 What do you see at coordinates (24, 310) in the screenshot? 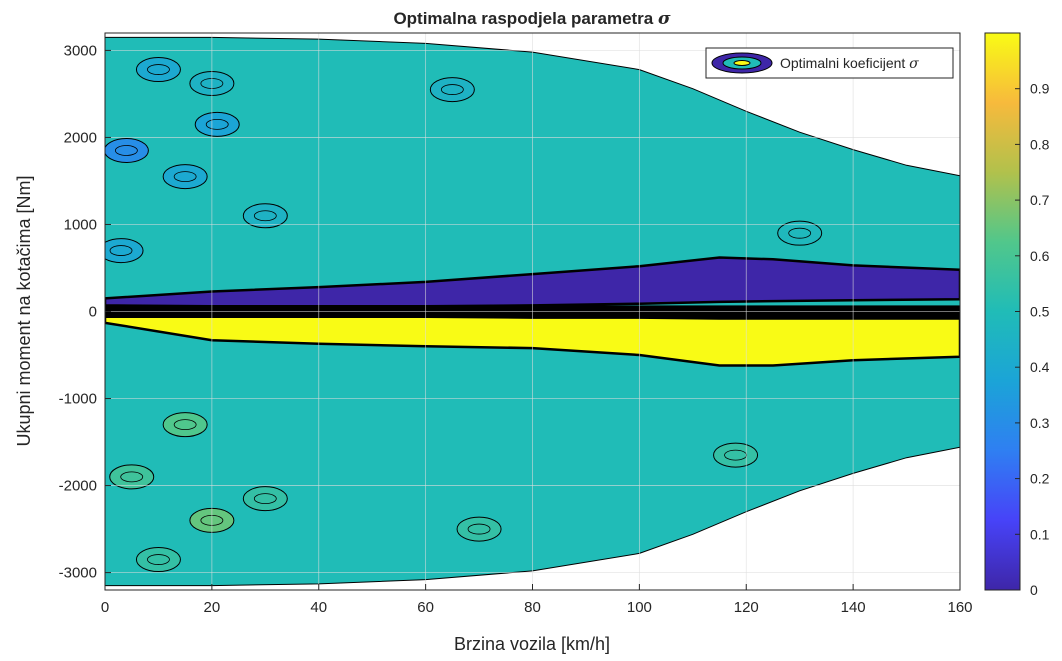
I see `y-axis-label: Ukupni moment na kotačima [Nm]` at bounding box center [24, 310].